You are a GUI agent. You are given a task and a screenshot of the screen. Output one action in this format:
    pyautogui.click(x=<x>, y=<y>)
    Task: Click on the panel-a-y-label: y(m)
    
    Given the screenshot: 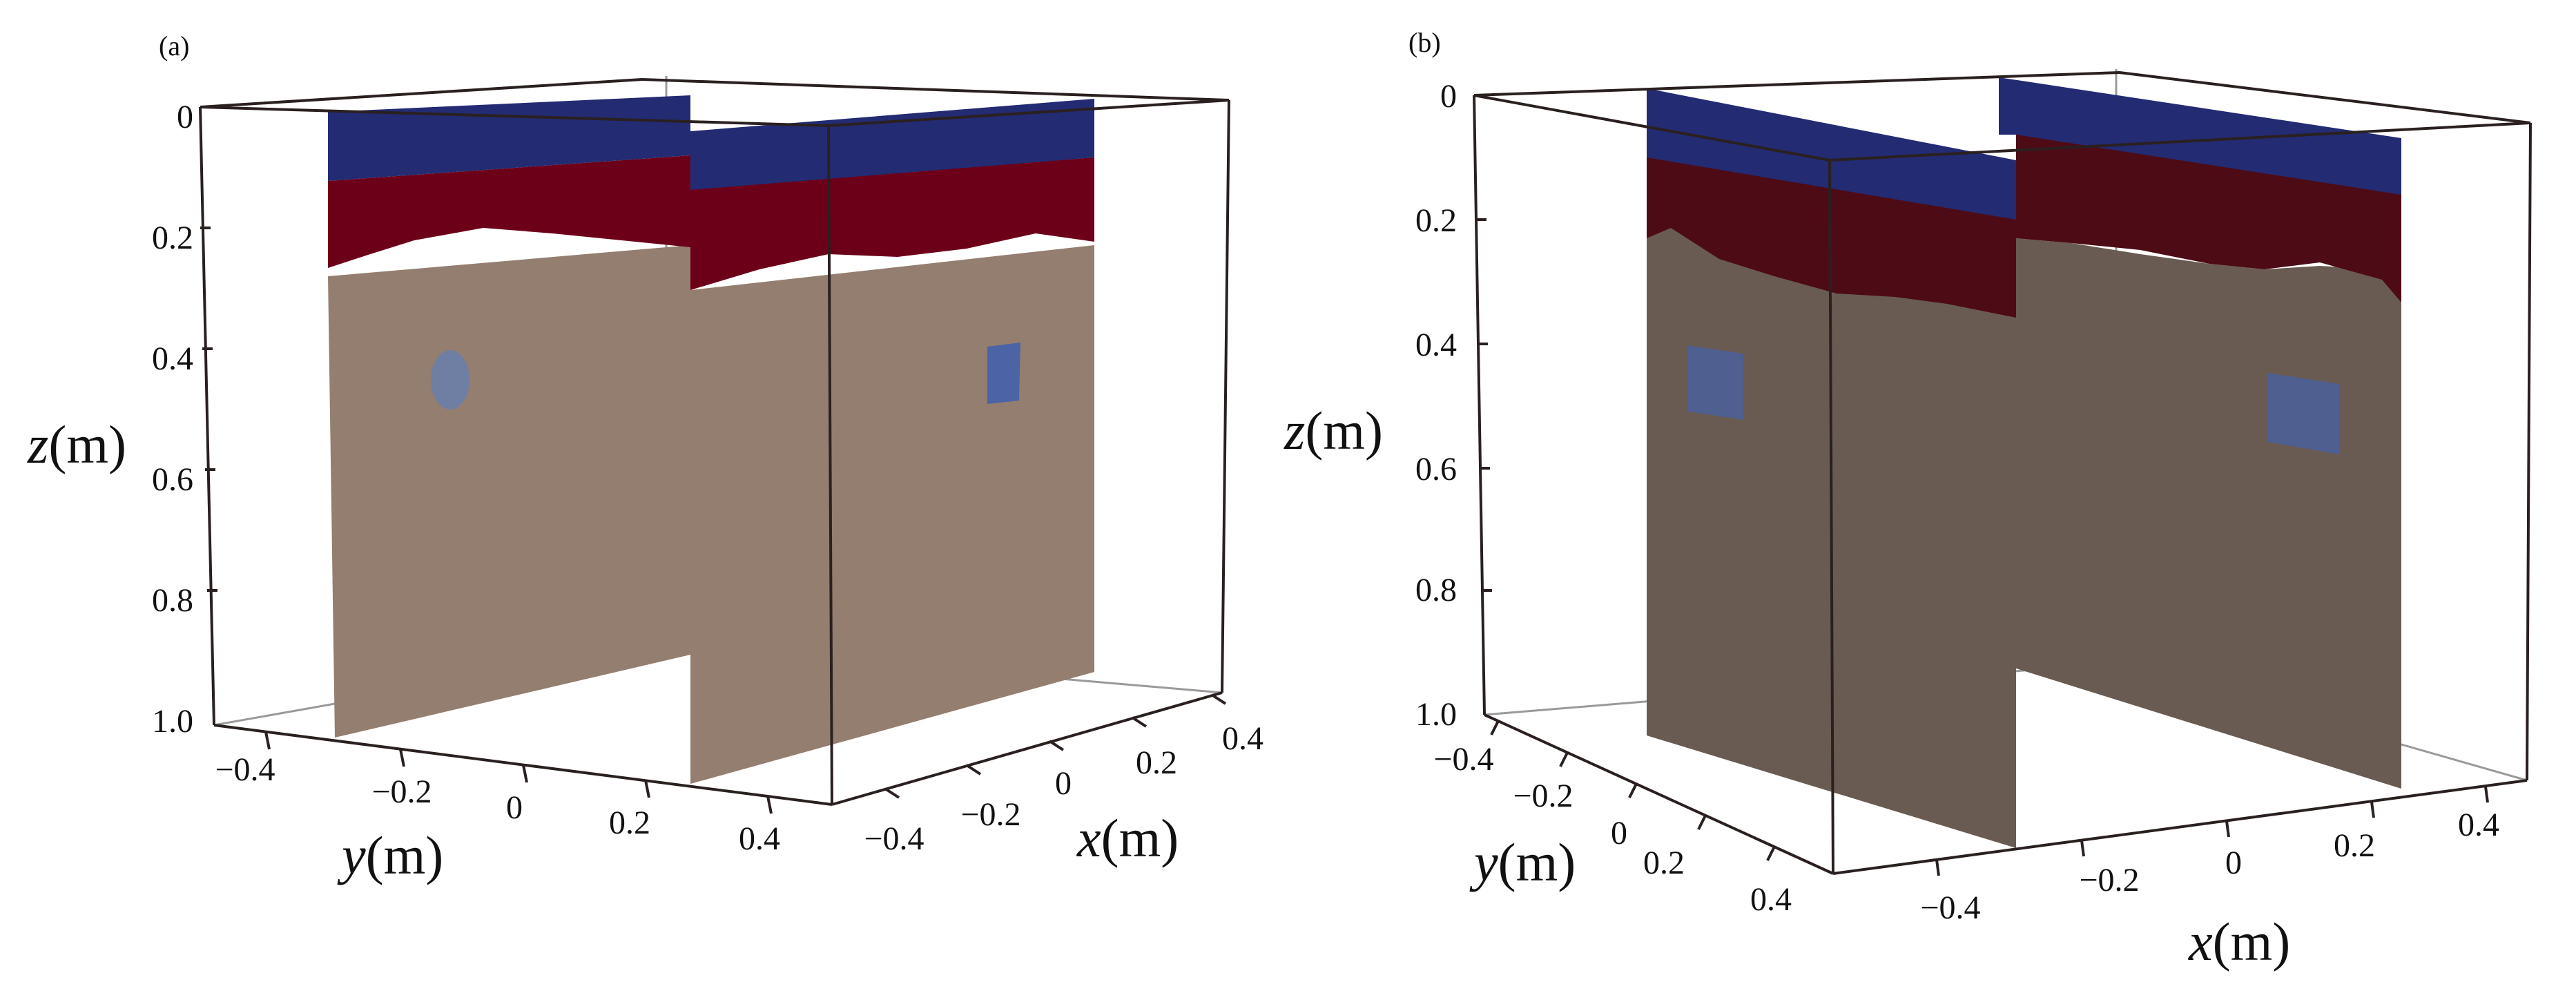 What is the action you would take?
    pyautogui.click(x=390, y=855)
    